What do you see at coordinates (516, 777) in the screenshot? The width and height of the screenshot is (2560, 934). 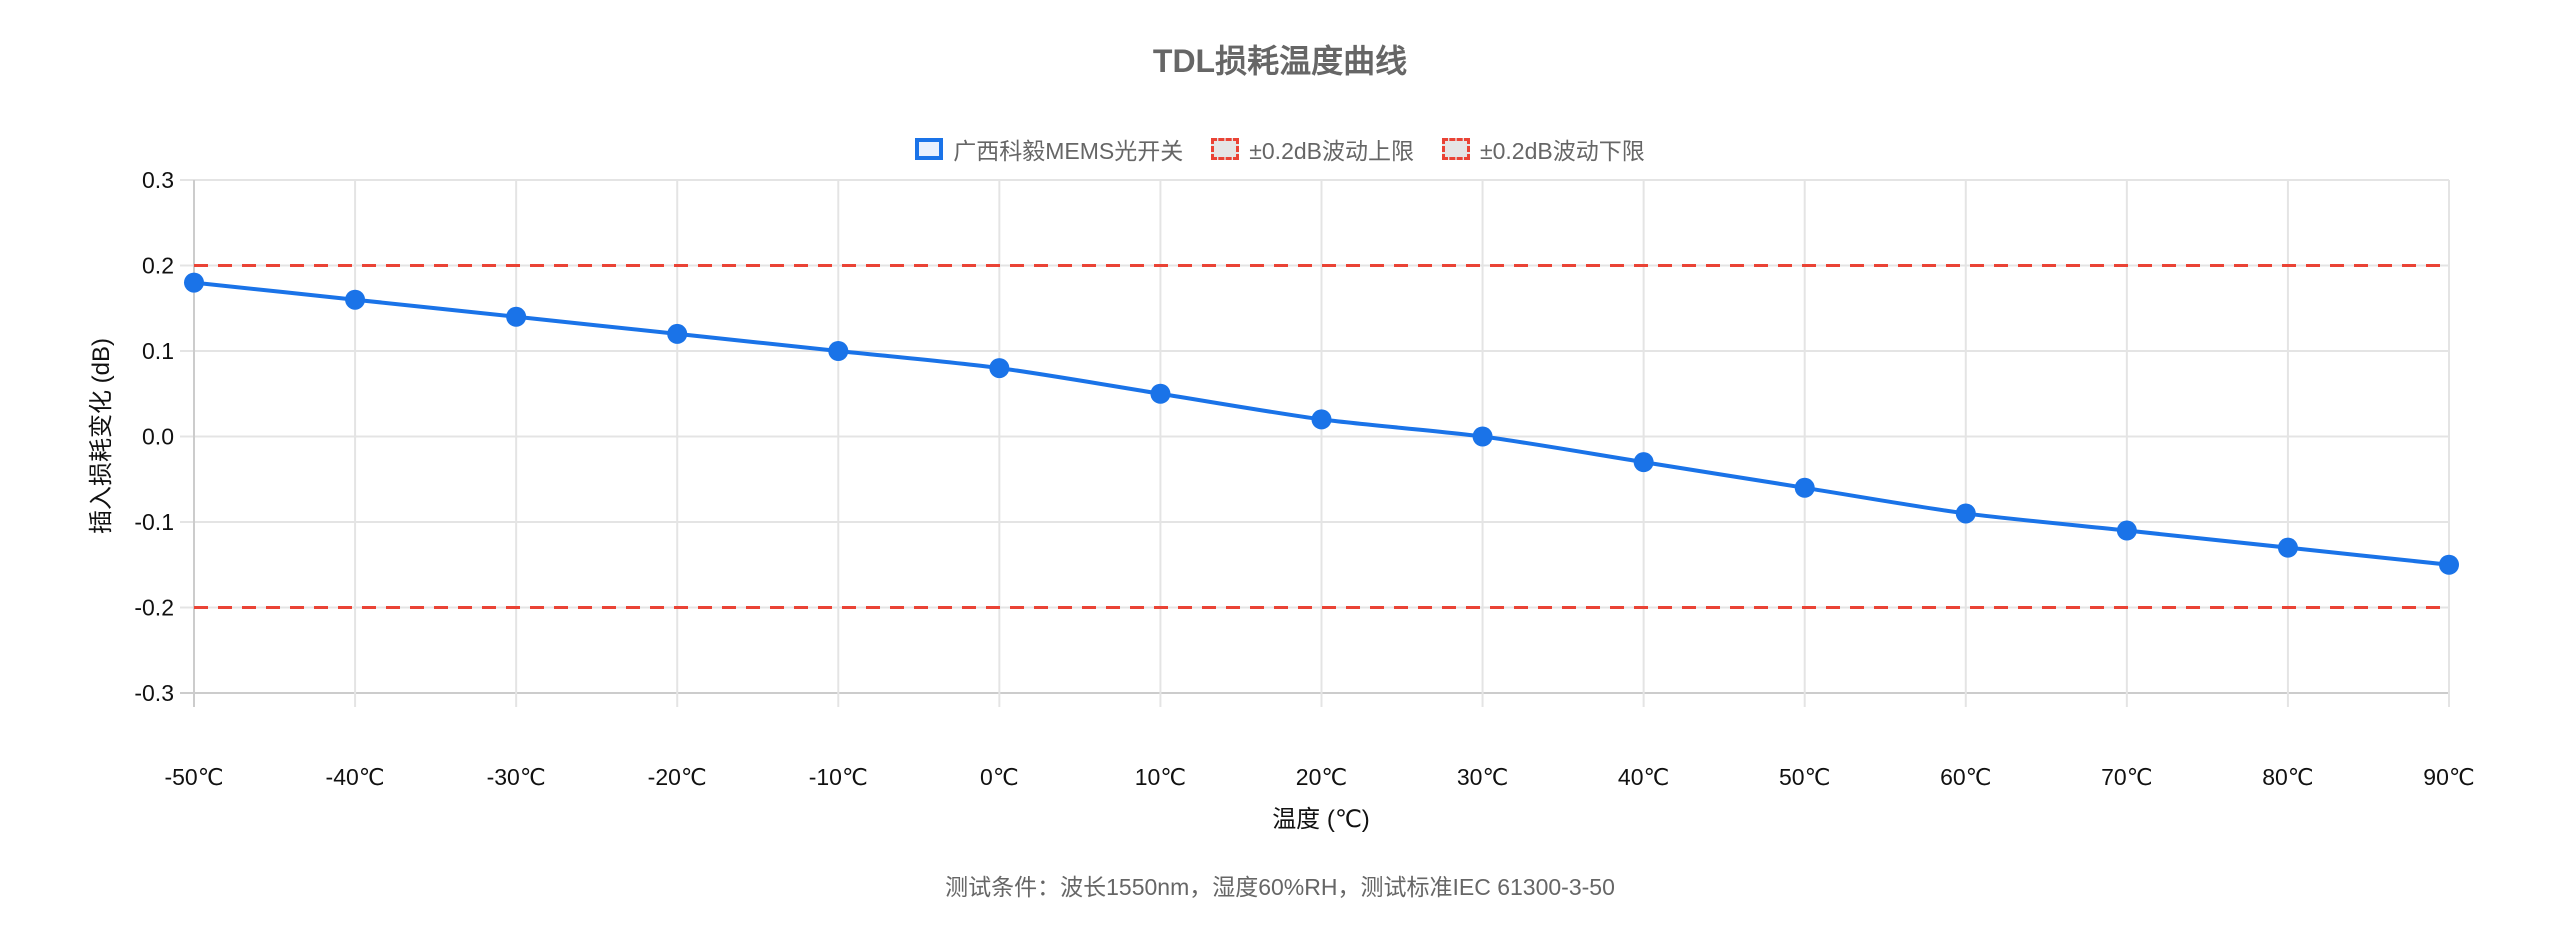 I see `x-tick-label: -30℃` at bounding box center [516, 777].